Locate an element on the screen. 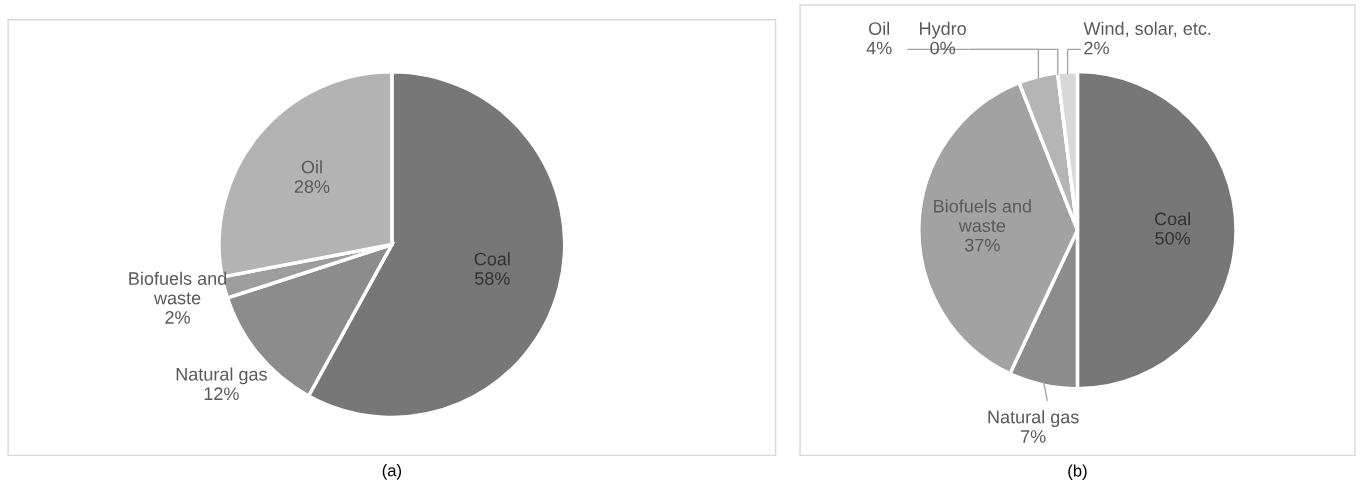 The image size is (1363, 495). data-label: 7% is located at coordinates (1033, 436).